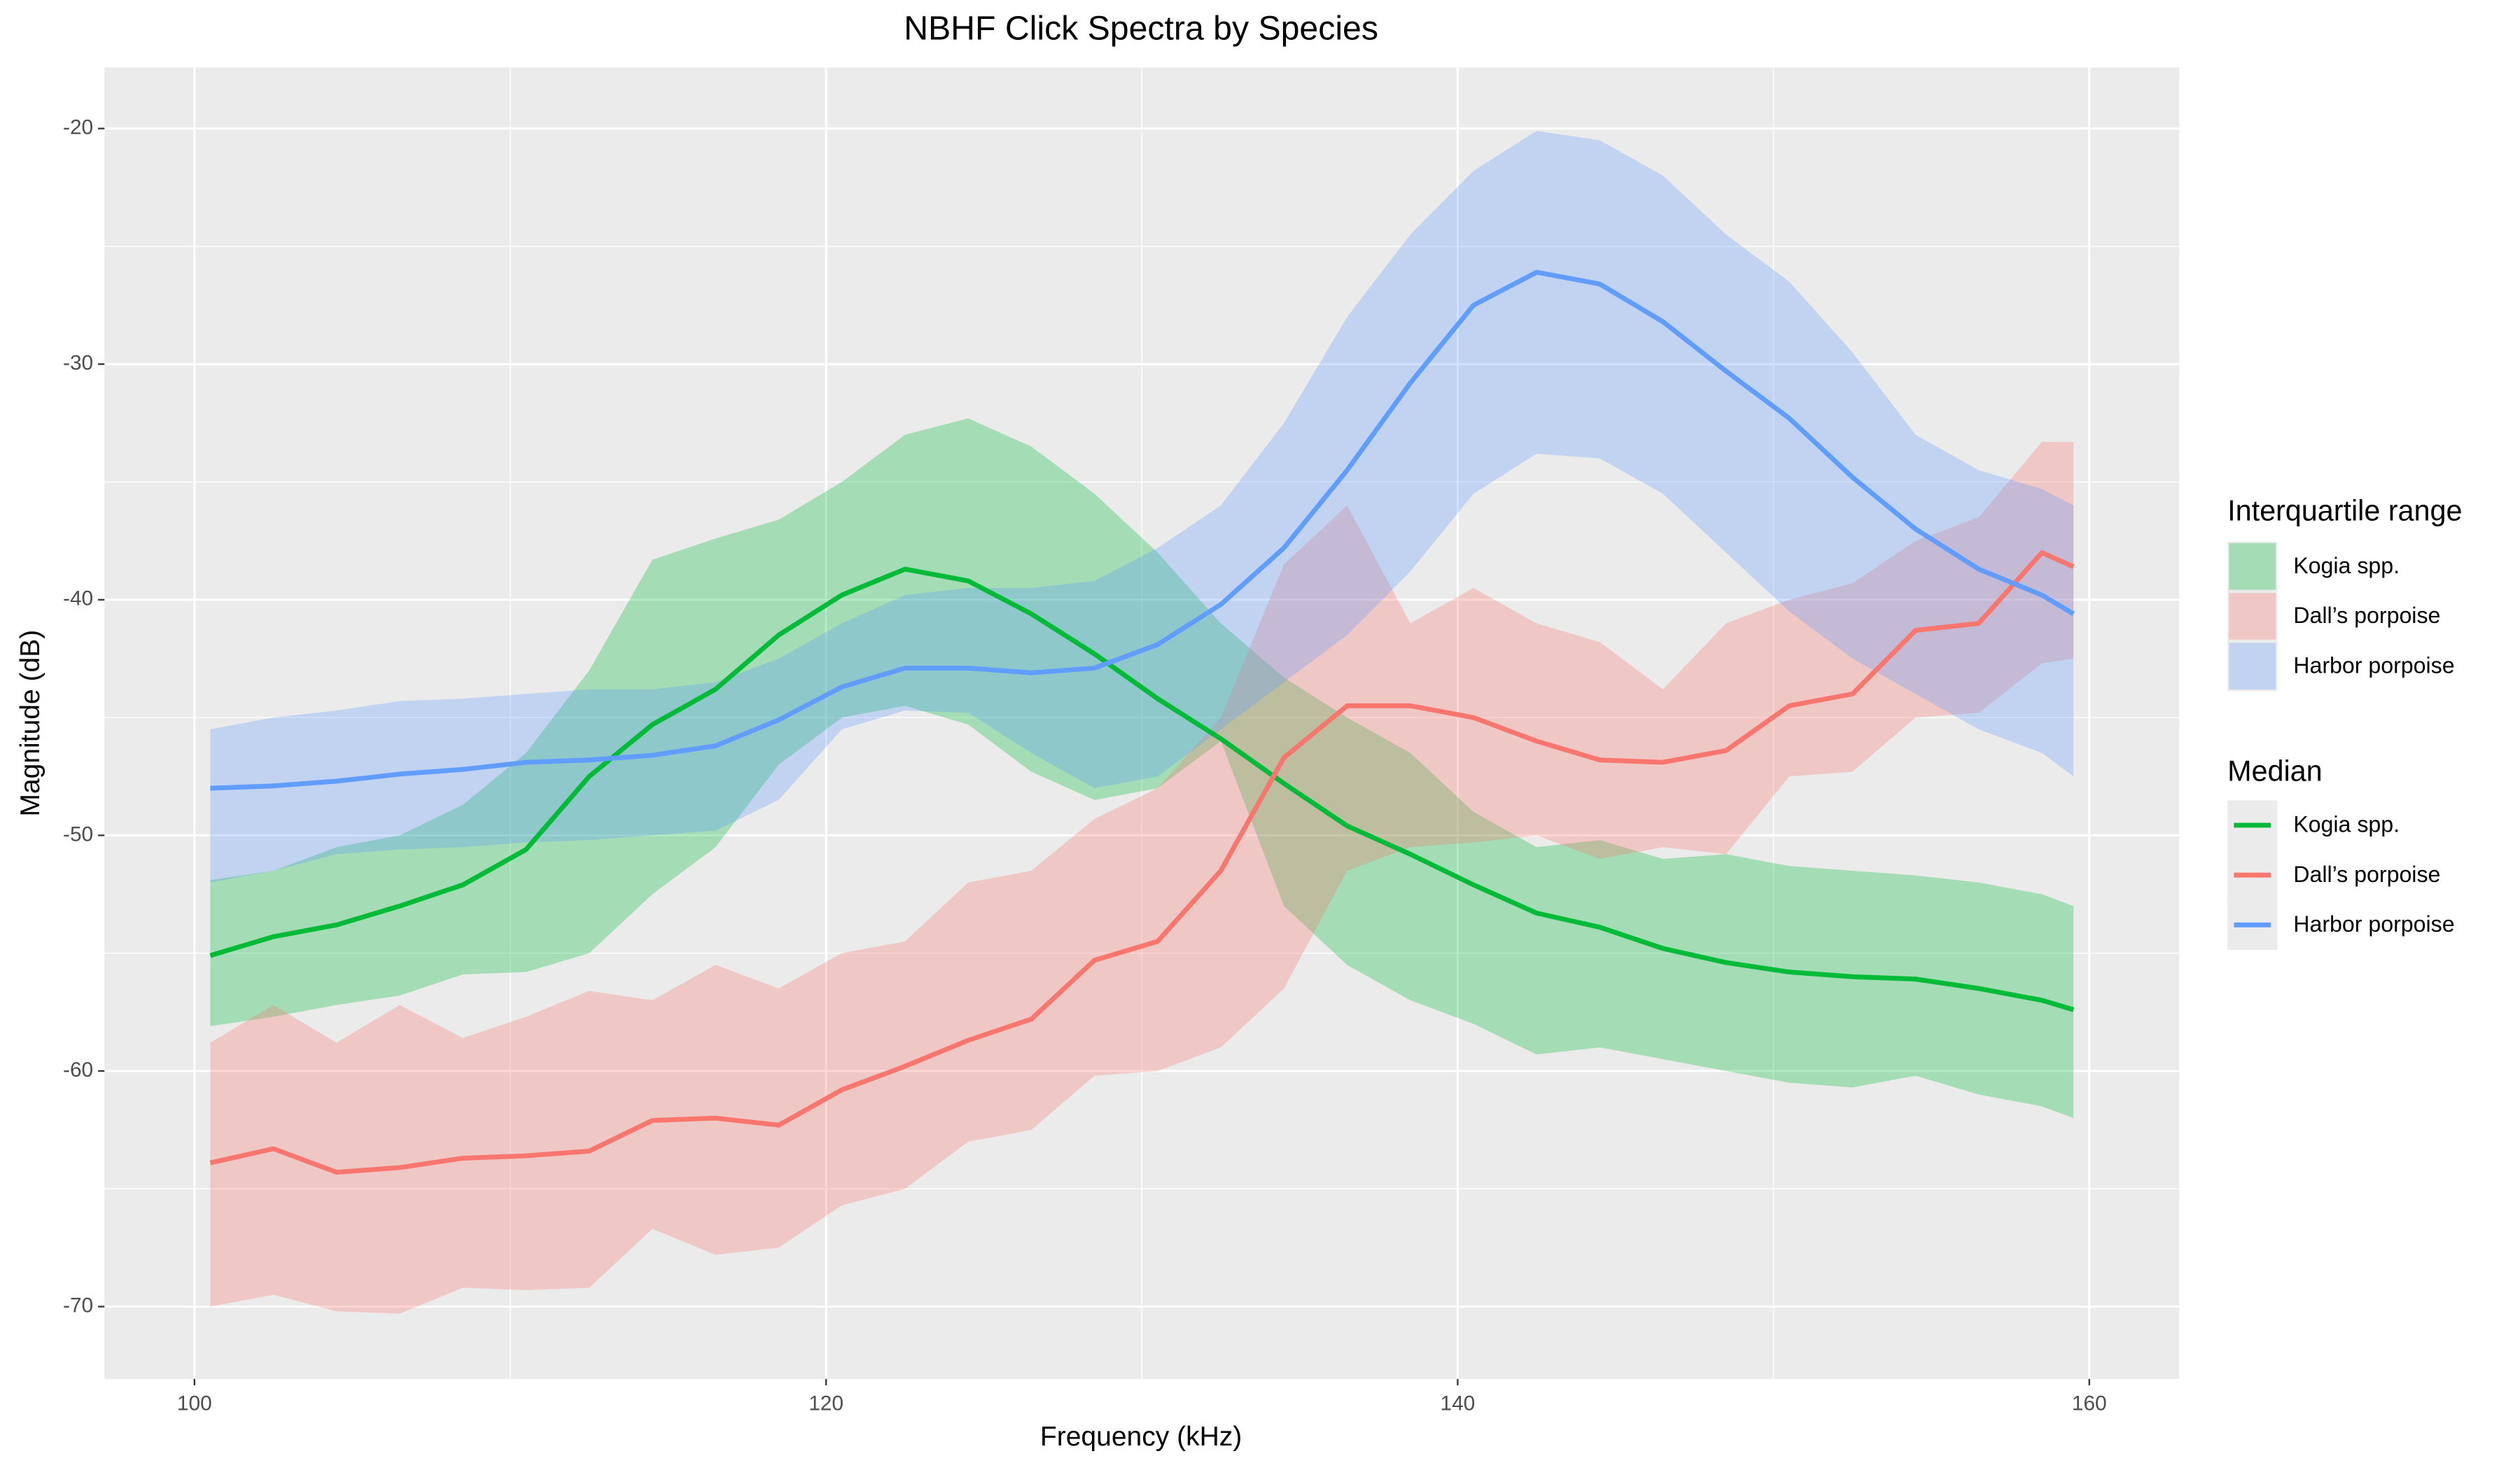  Describe the element at coordinates (78, 362) in the screenshot. I see `y-tick-label: -30` at that location.